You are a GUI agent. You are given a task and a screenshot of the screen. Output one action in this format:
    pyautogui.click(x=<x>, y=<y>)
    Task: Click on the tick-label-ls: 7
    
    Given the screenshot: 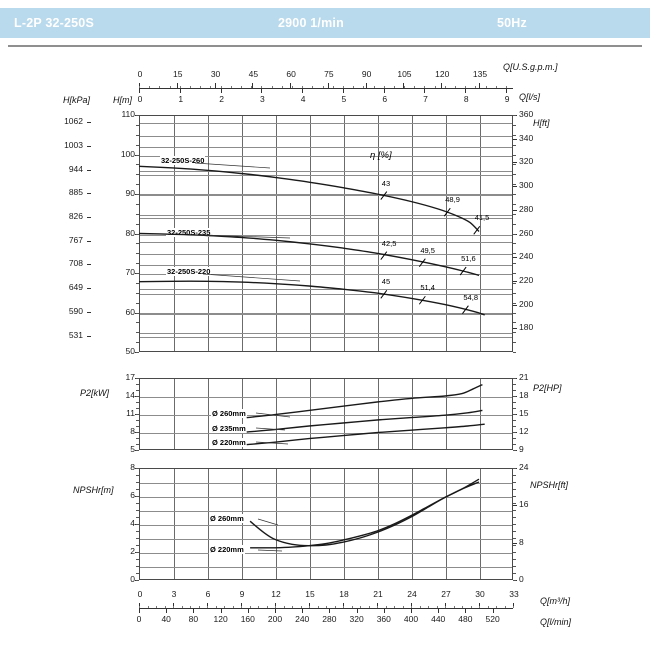 What is the action you would take?
    pyautogui.click(x=425, y=99)
    